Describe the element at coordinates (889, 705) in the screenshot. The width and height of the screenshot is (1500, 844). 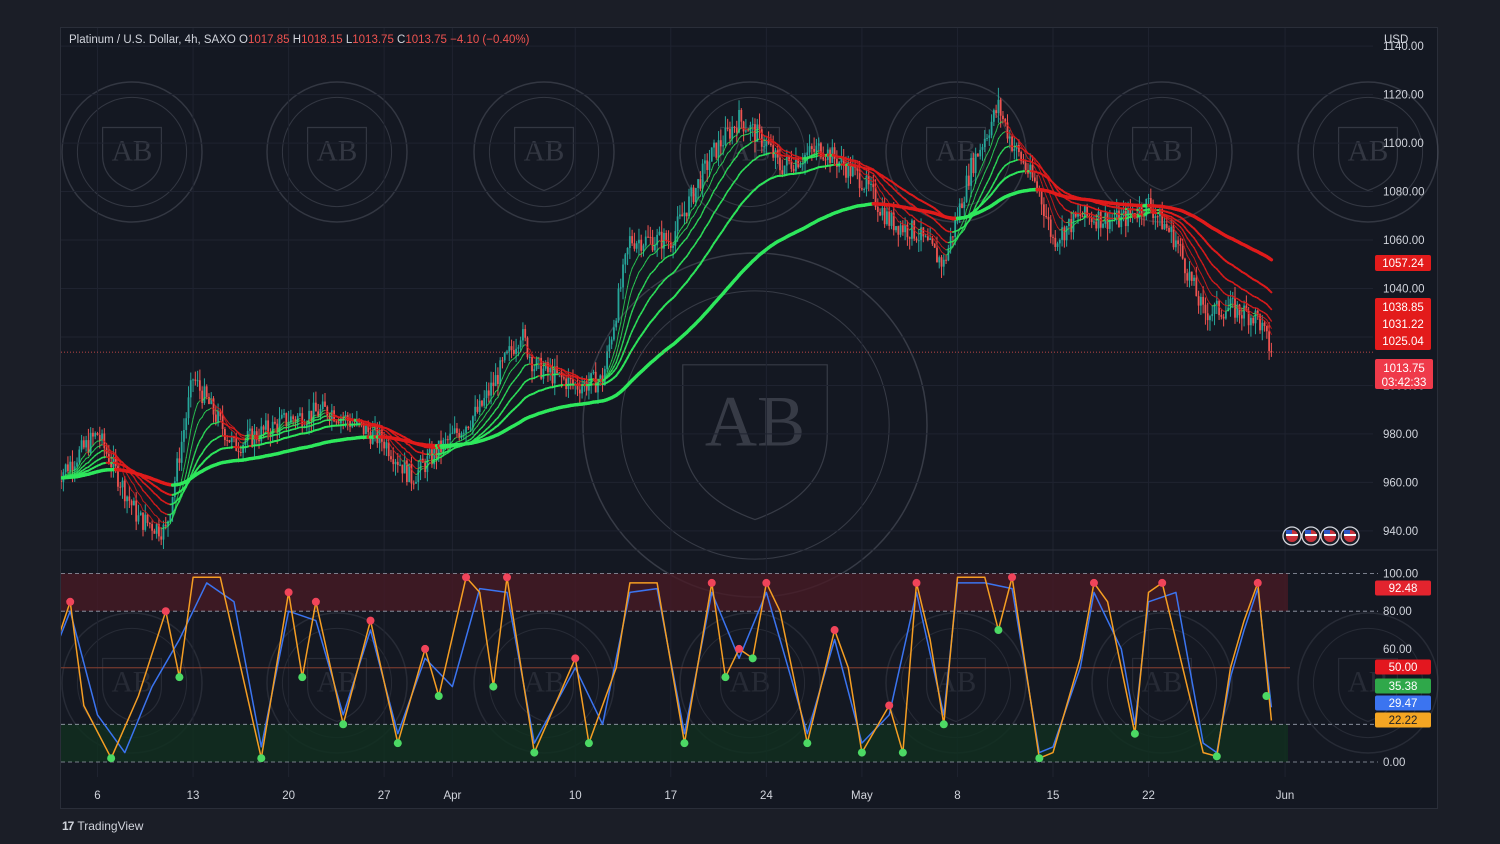
I see `peak-dot` at that location.